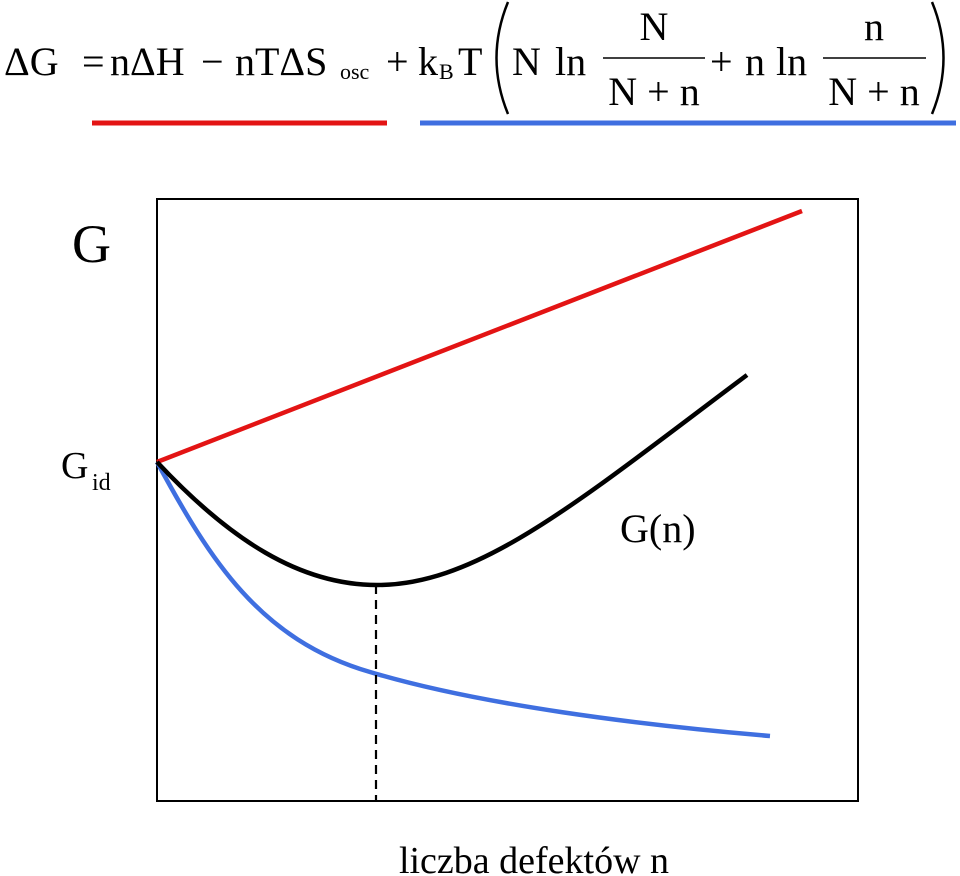 This screenshot has width=960, height=876. I want to click on fraction1-numerator: N, so click(654, 26).